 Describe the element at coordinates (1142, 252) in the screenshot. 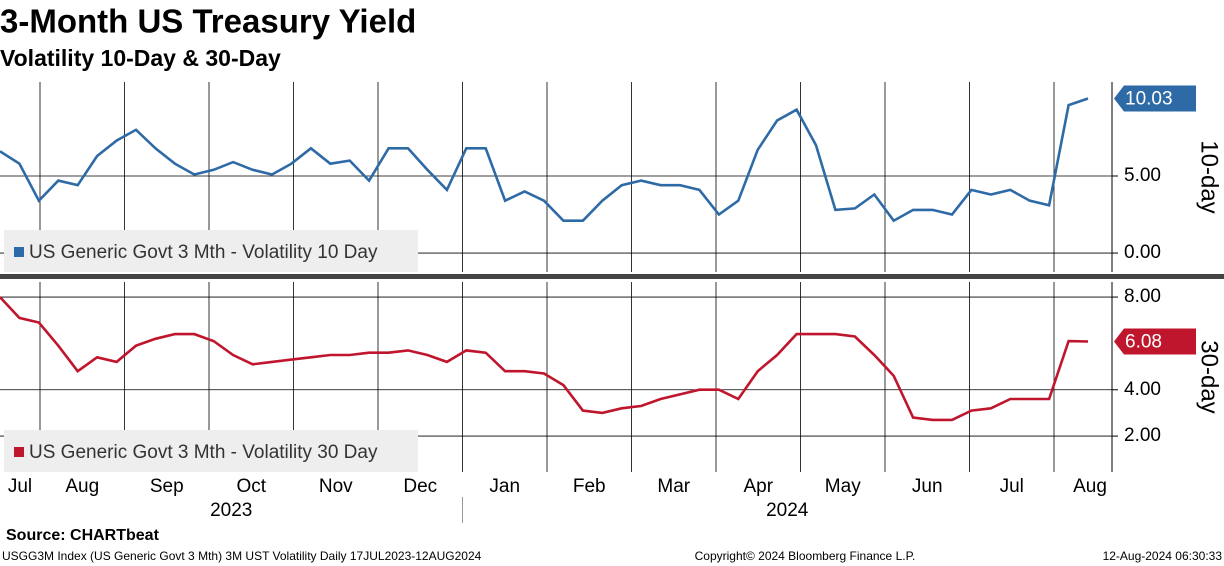

I see `y-tick-label: 0.00` at that location.